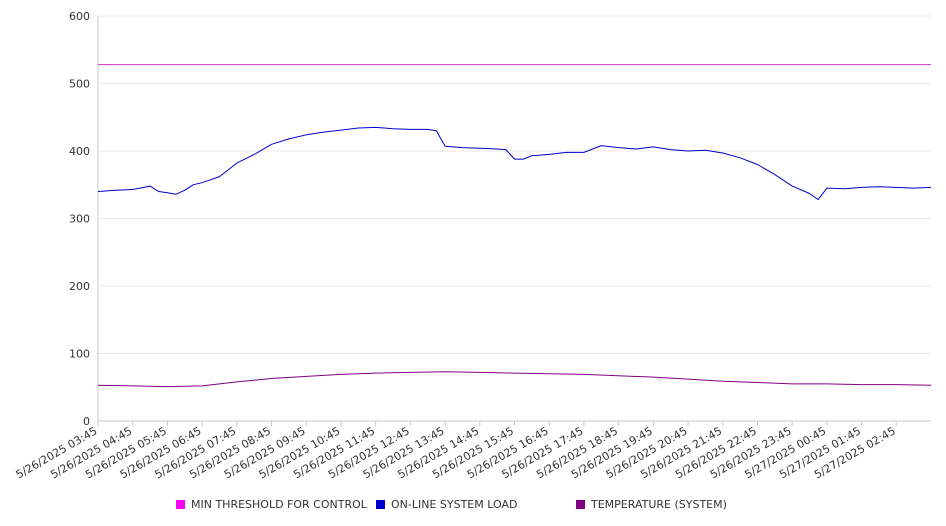 The width and height of the screenshot is (946, 526). I want to click on y-tick-label-500: 500, so click(79, 84).